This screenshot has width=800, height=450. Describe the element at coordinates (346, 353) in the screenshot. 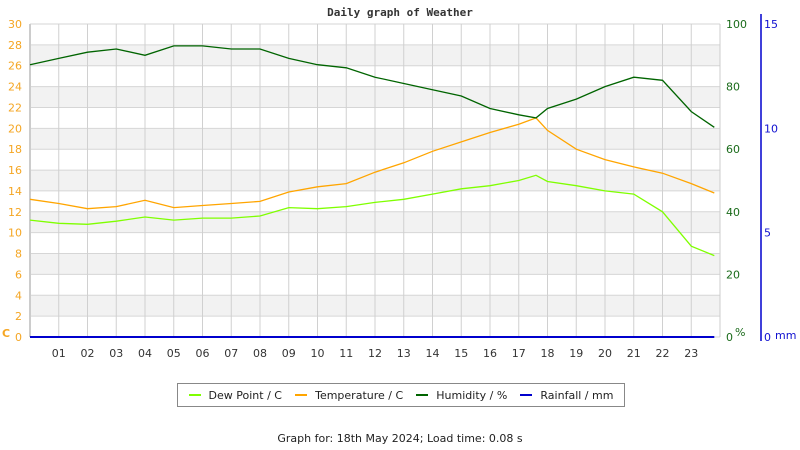

I see `svg-text: 11` at that location.